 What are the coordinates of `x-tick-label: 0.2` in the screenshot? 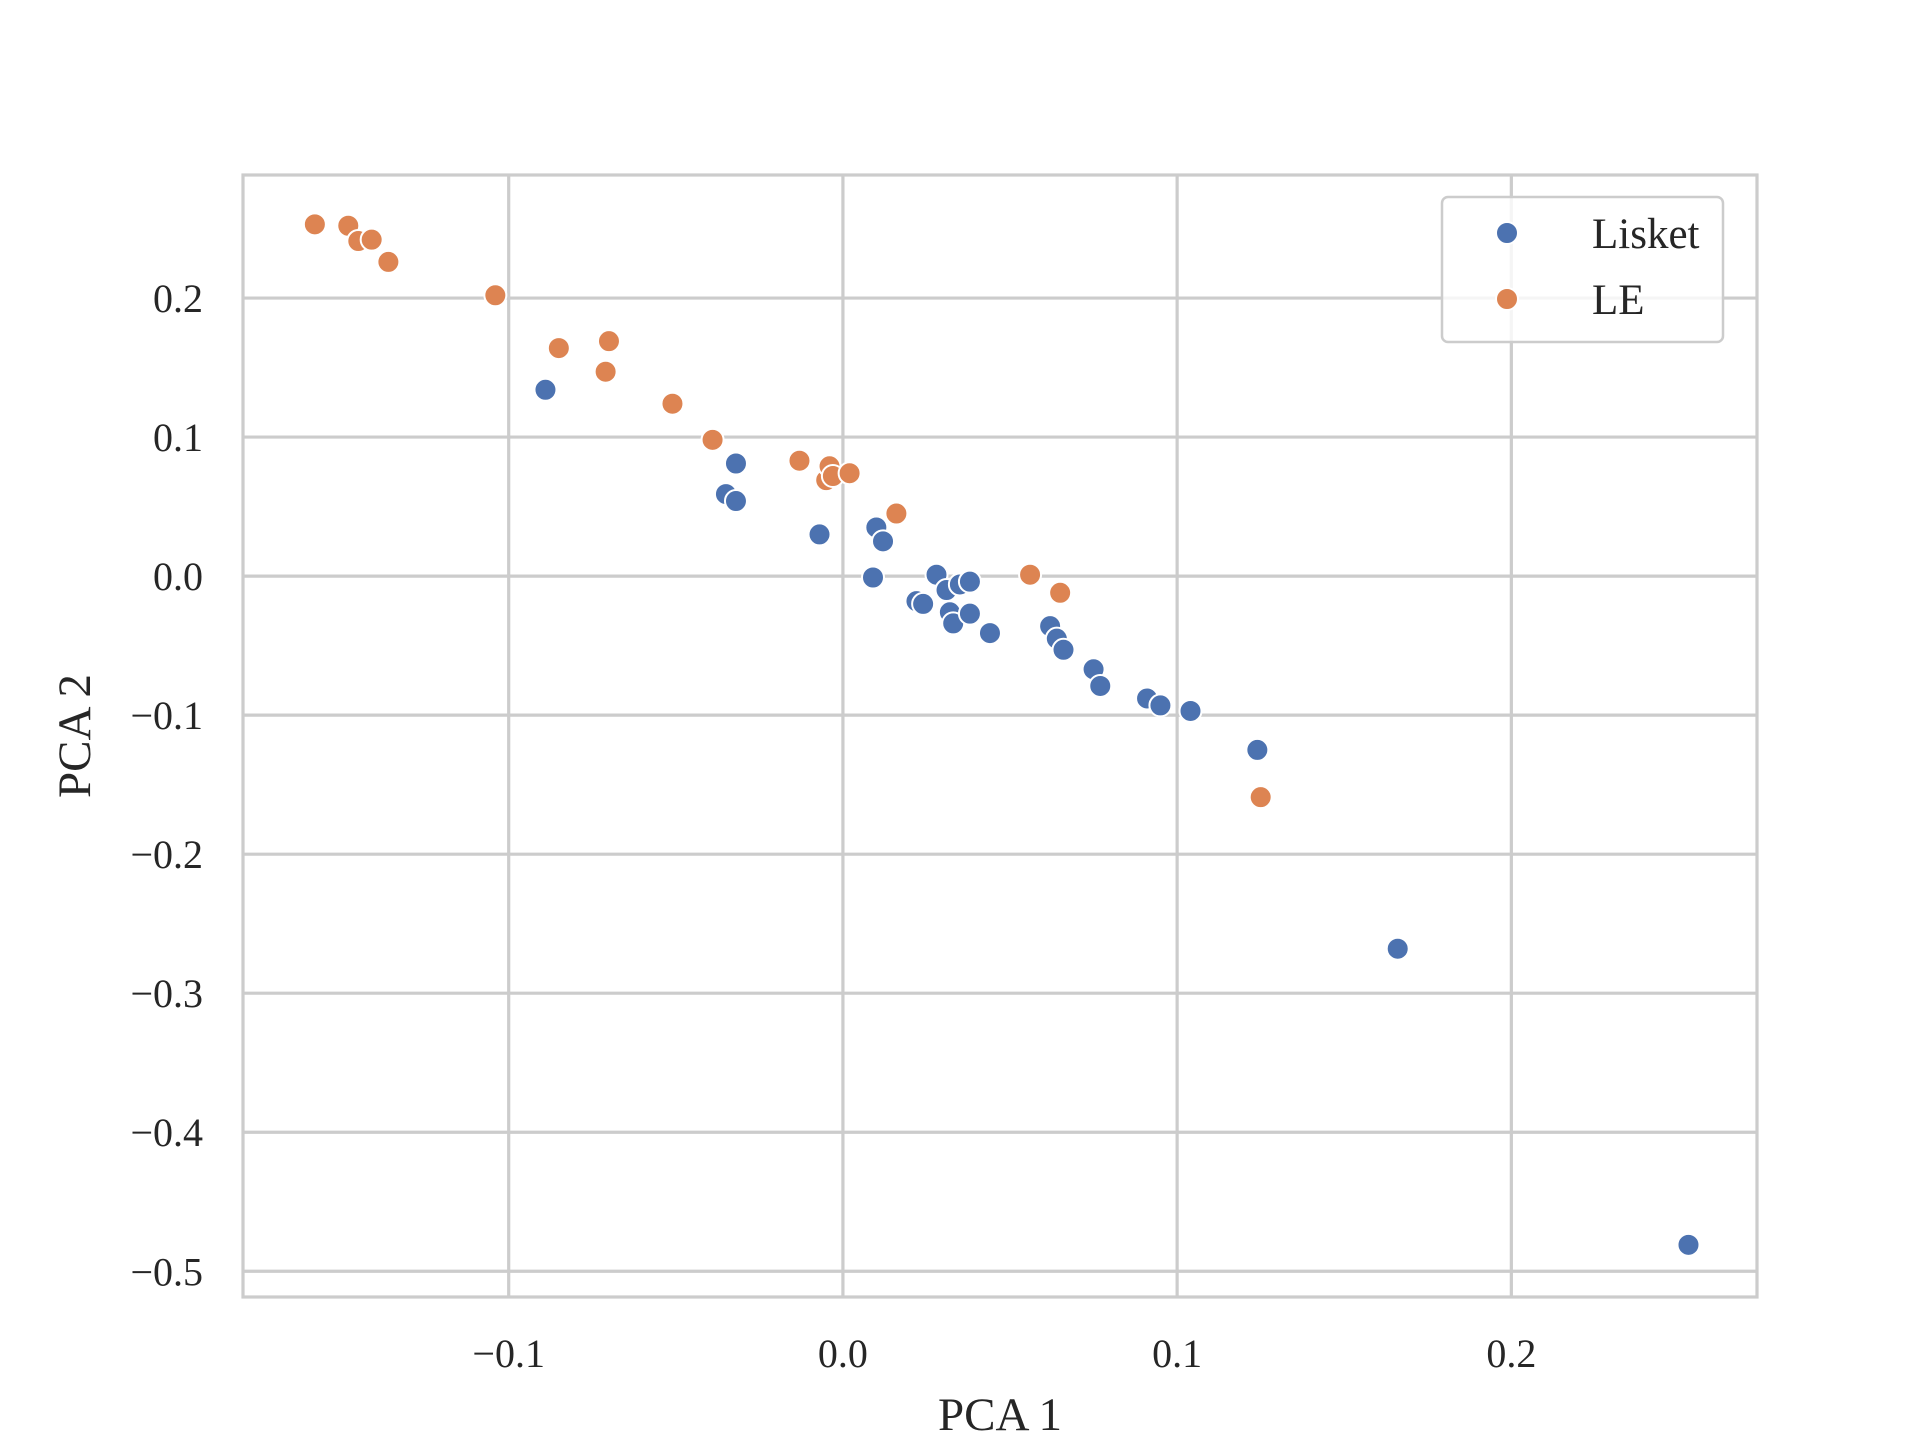 It's located at (1511, 1353).